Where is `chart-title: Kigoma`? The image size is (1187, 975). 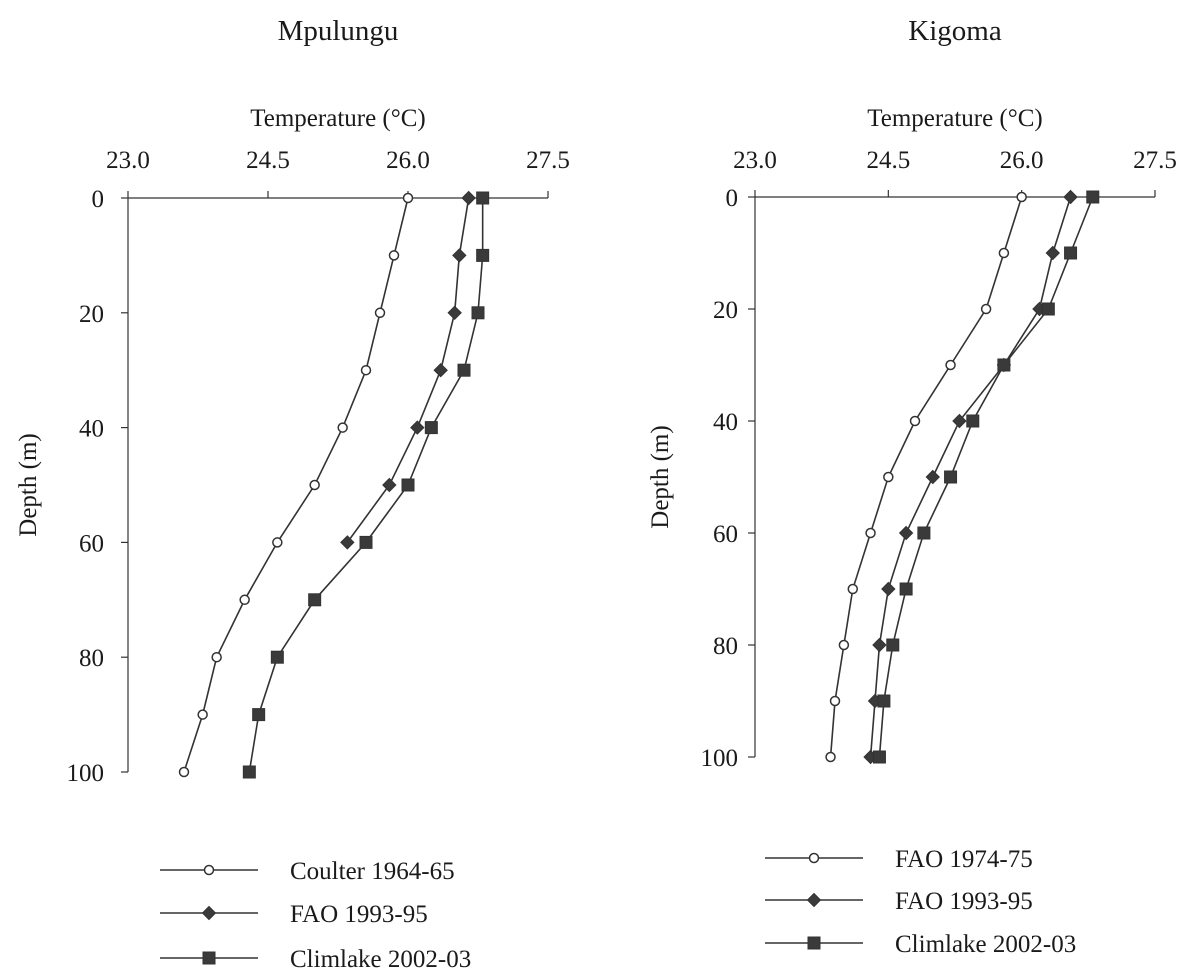
chart-title: Kigoma is located at coordinates (955, 31).